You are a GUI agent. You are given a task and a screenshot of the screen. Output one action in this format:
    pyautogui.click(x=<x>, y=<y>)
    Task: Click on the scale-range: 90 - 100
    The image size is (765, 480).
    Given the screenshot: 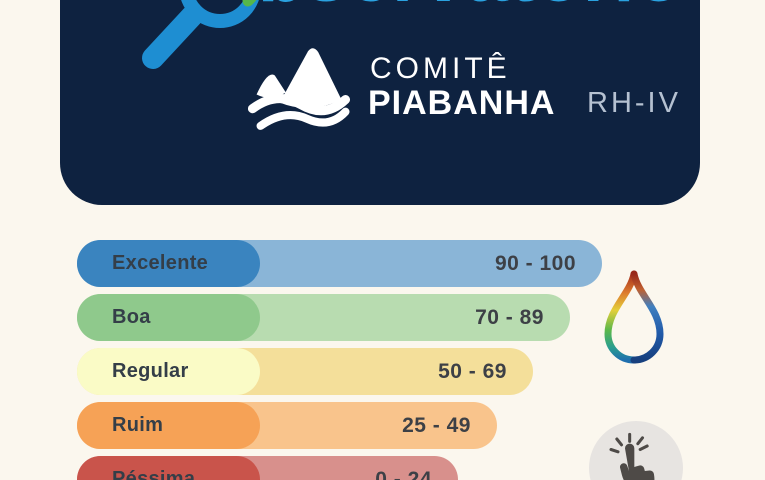 What is the action you would take?
    pyautogui.click(x=535, y=263)
    